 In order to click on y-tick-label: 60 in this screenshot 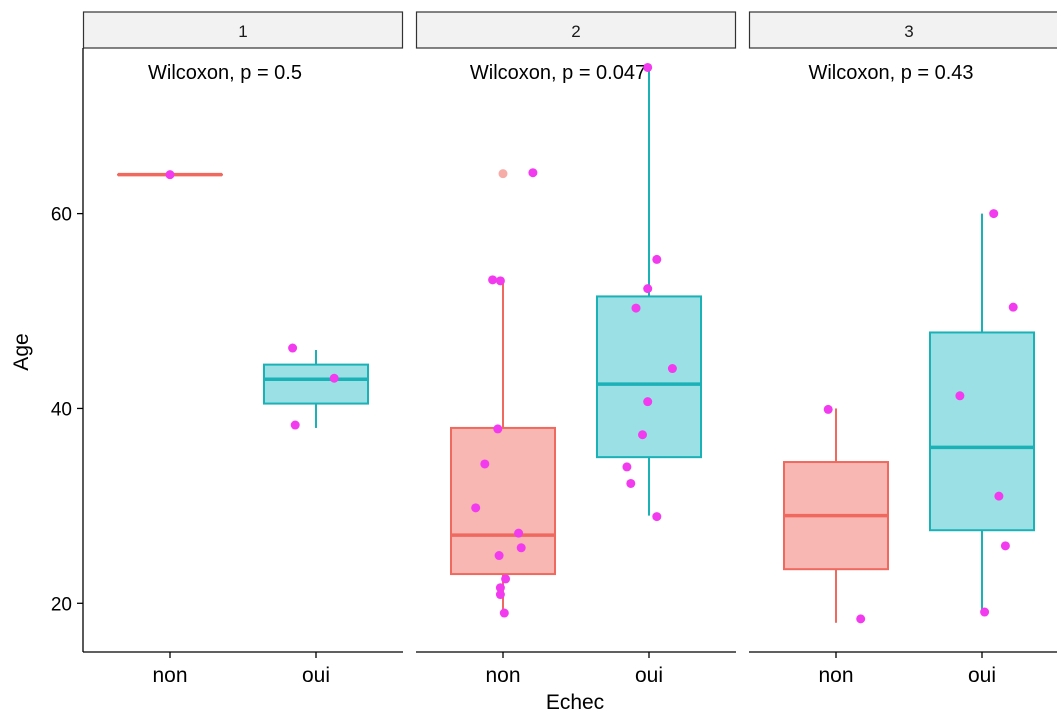, I will do `click(61, 215)`.